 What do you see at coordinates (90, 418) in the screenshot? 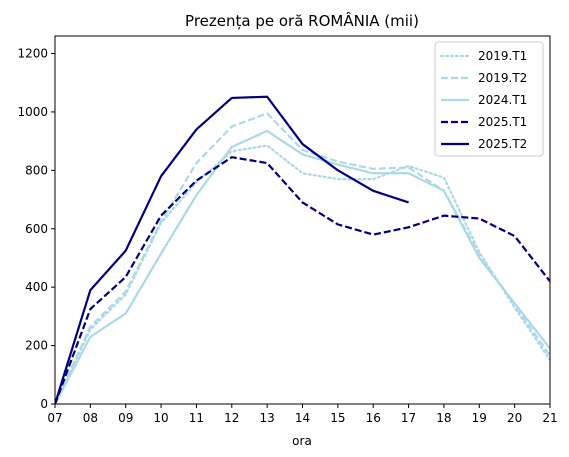
I see `x-tick-label: 08` at bounding box center [90, 418].